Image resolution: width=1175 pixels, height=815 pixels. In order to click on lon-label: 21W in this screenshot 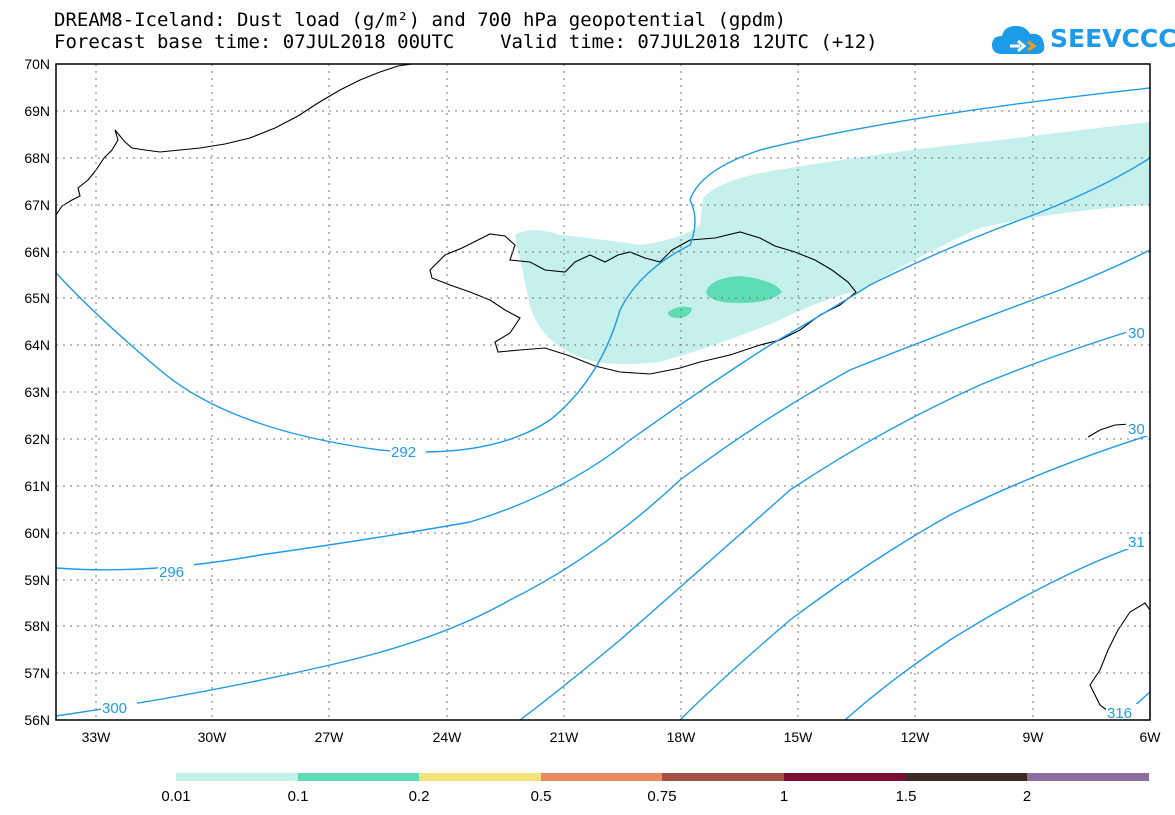, I will do `click(565, 737)`.